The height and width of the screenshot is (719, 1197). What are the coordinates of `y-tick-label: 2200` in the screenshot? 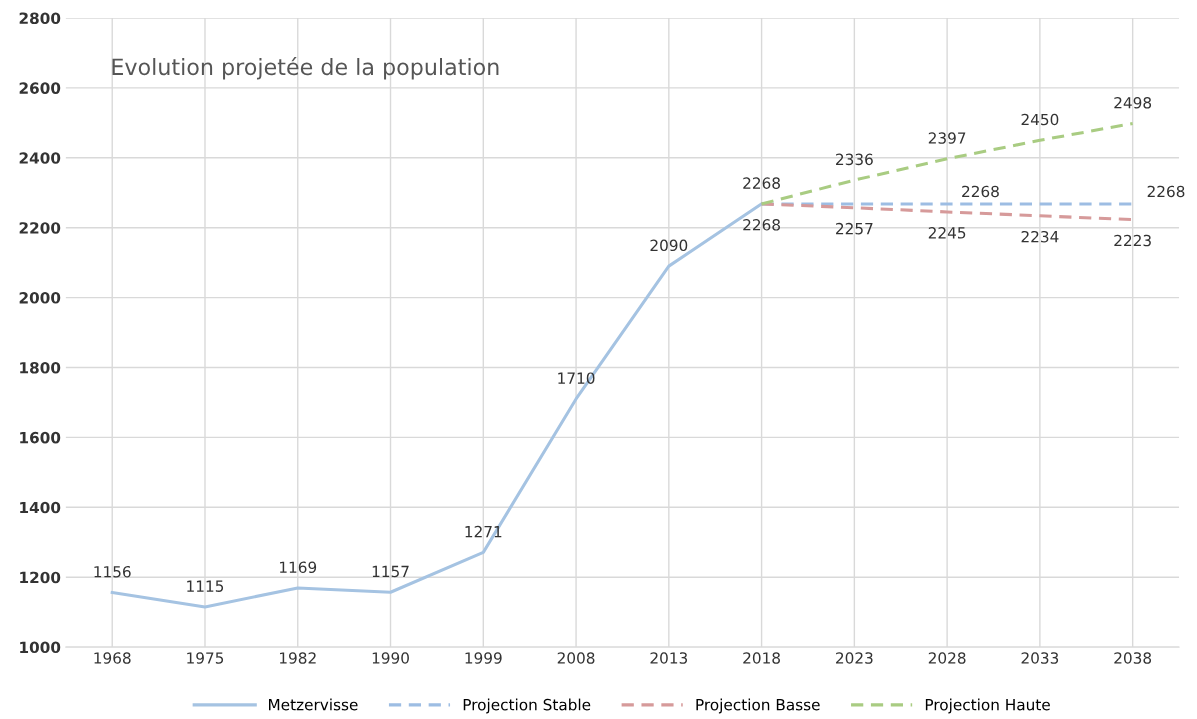 It's located at (40, 228).